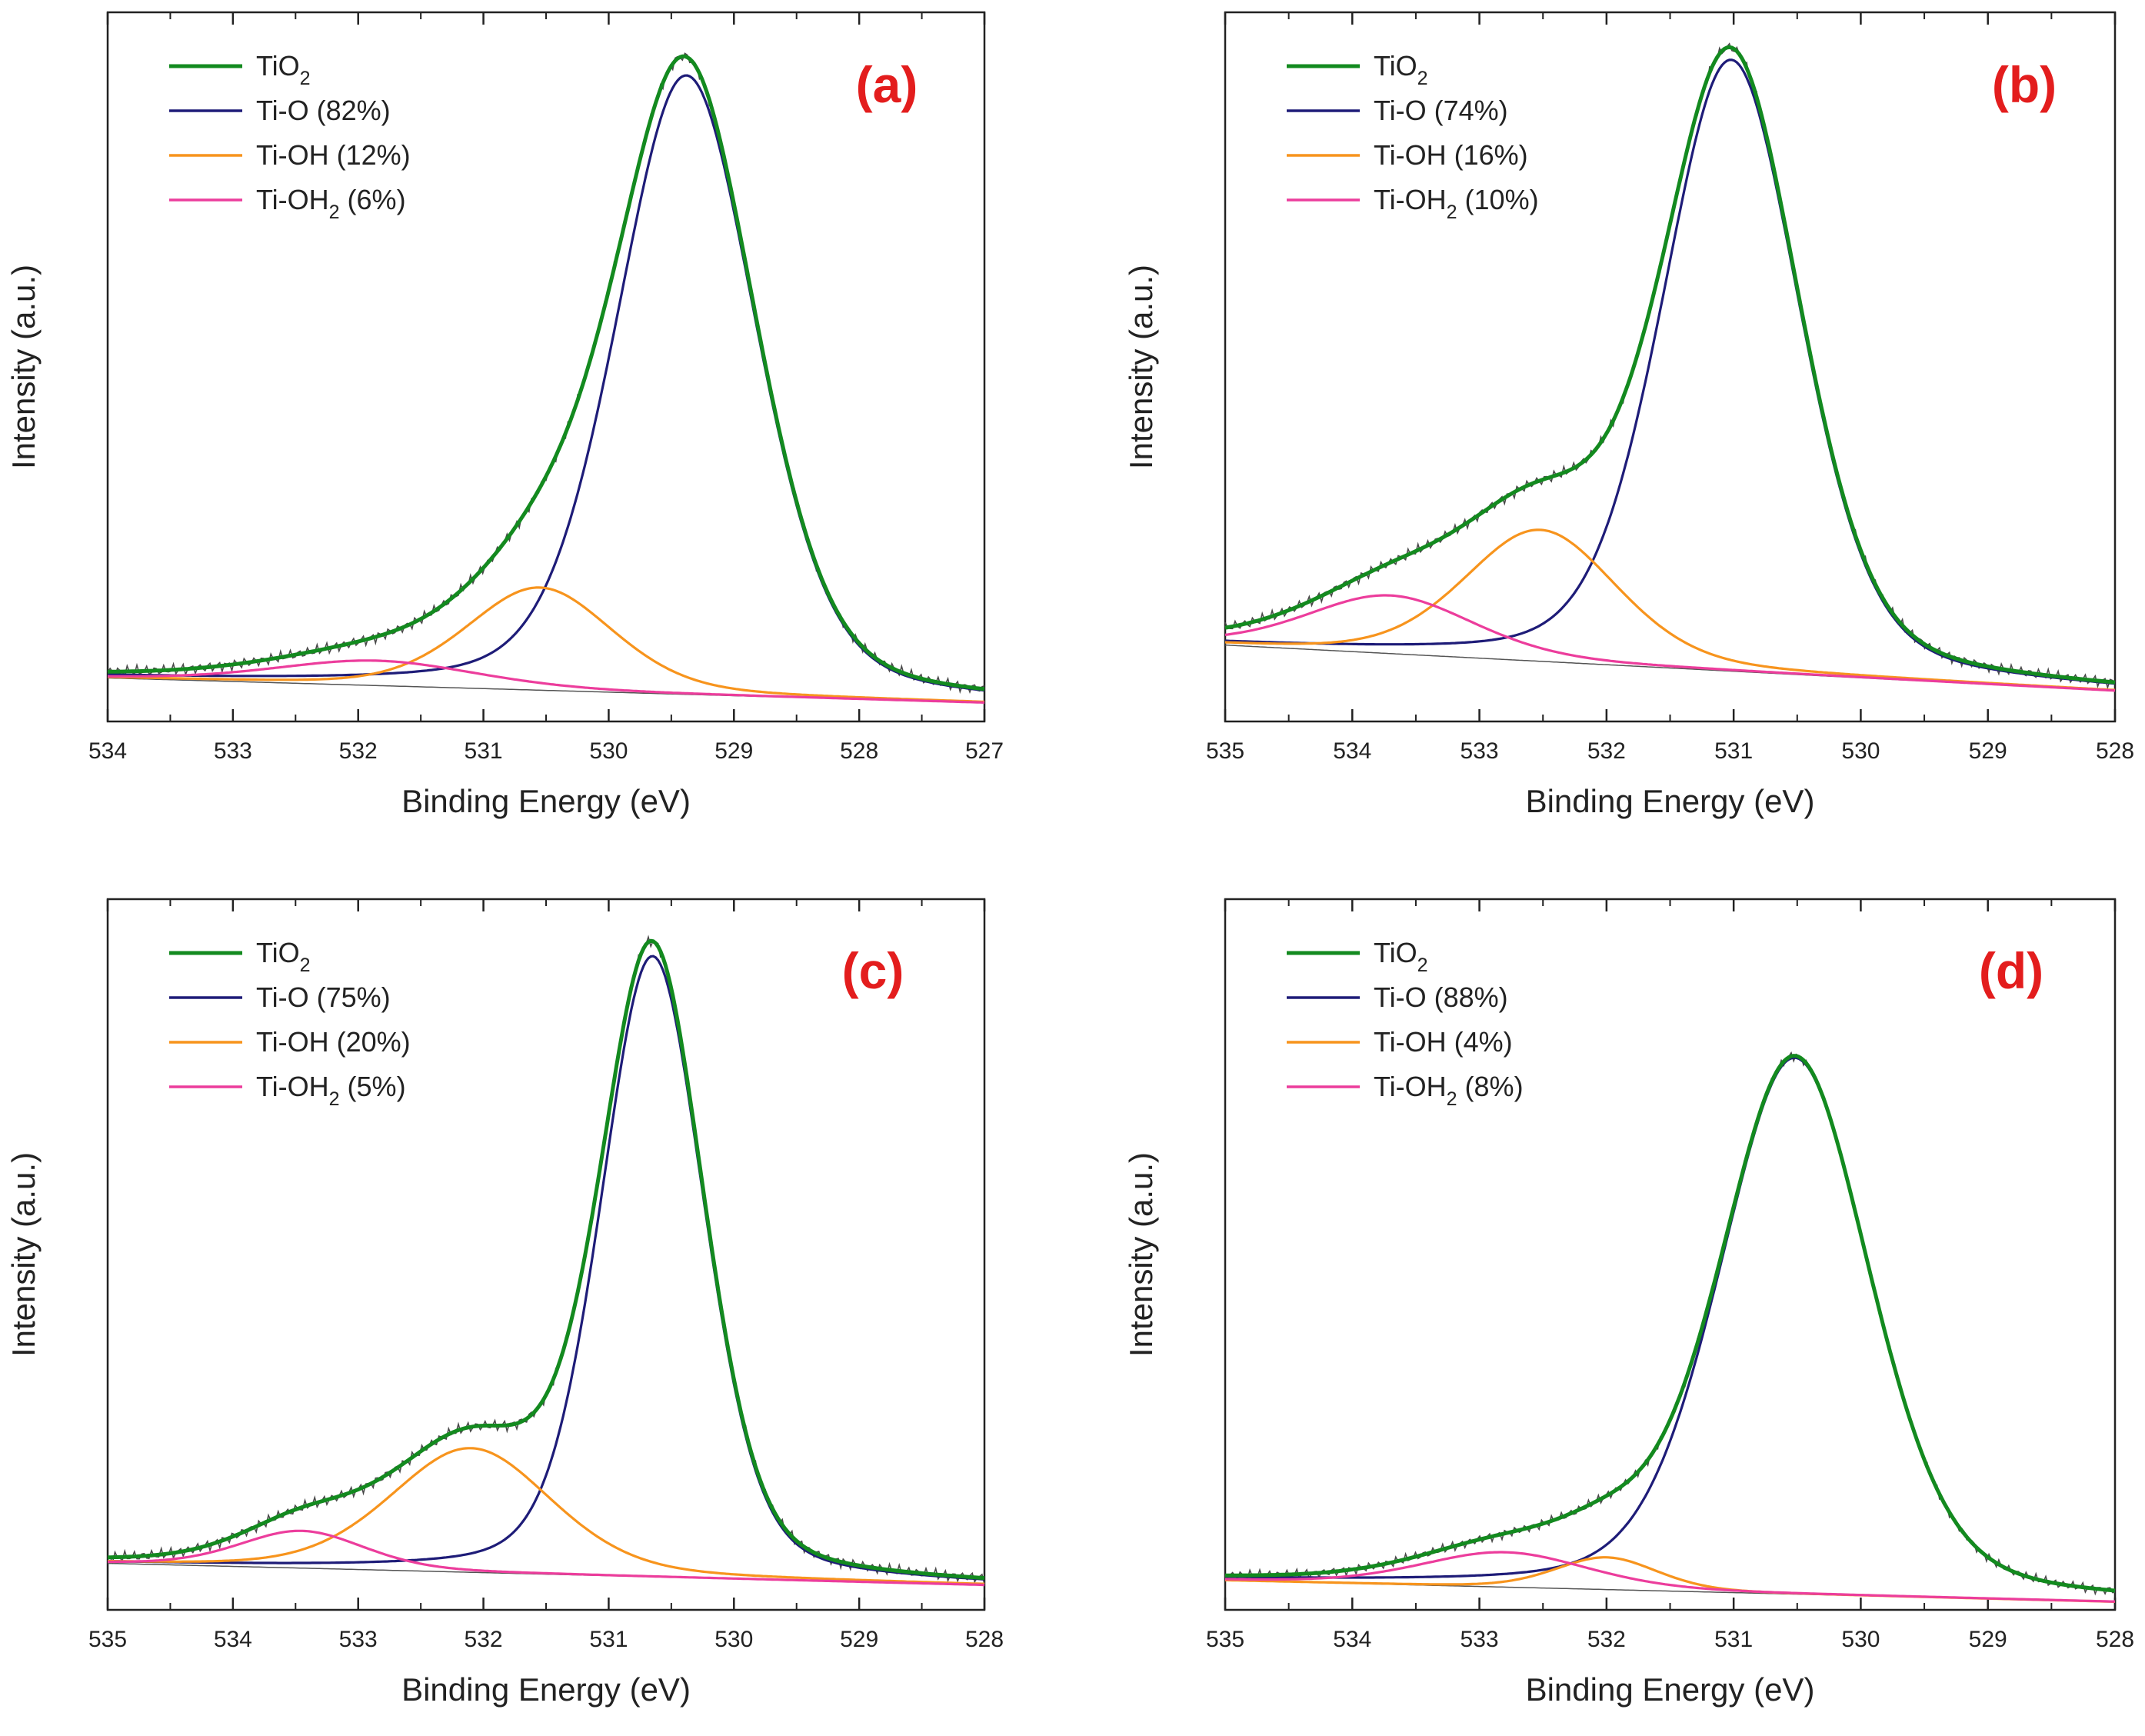  Describe the element at coordinates (546, 1268) in the screenshot. I see `ti-o-component-line` at that location.